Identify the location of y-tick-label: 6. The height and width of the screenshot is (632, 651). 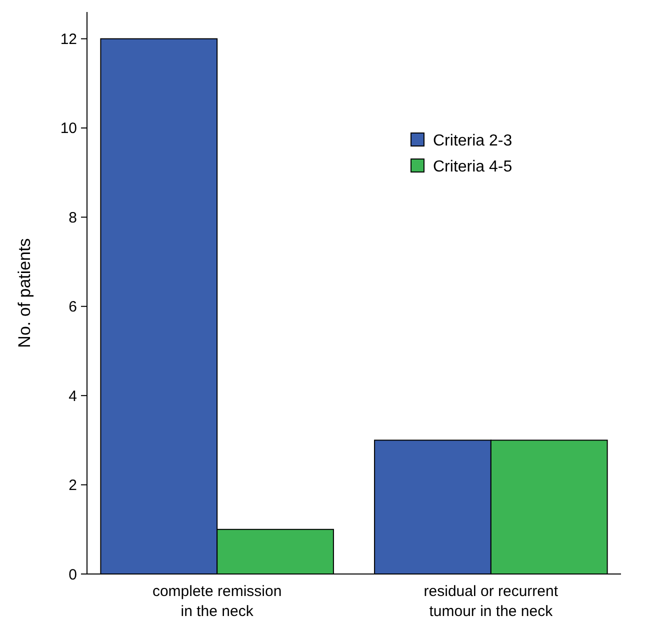
(72, 307).